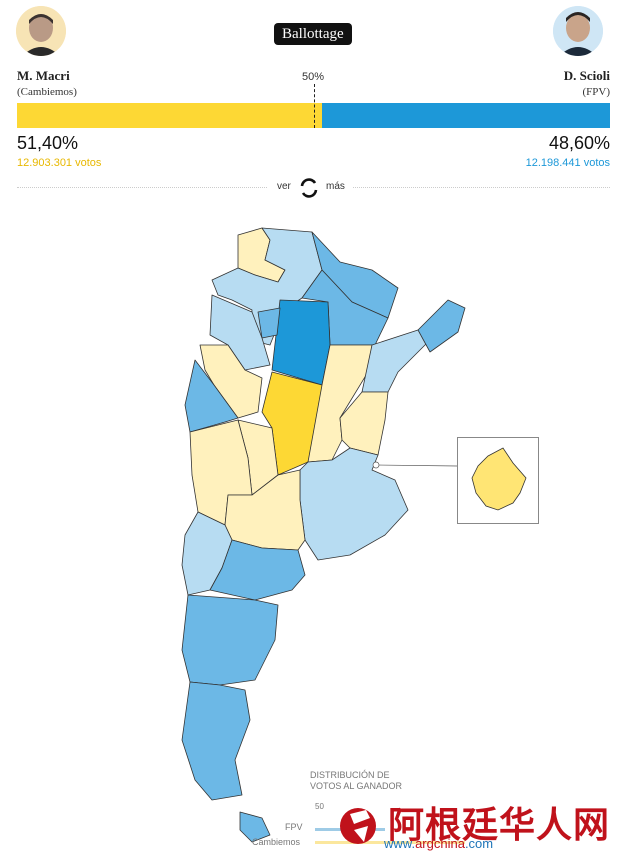 The image size is (624, 862). I want to click on fifty-percent-line, so click(314, 106).